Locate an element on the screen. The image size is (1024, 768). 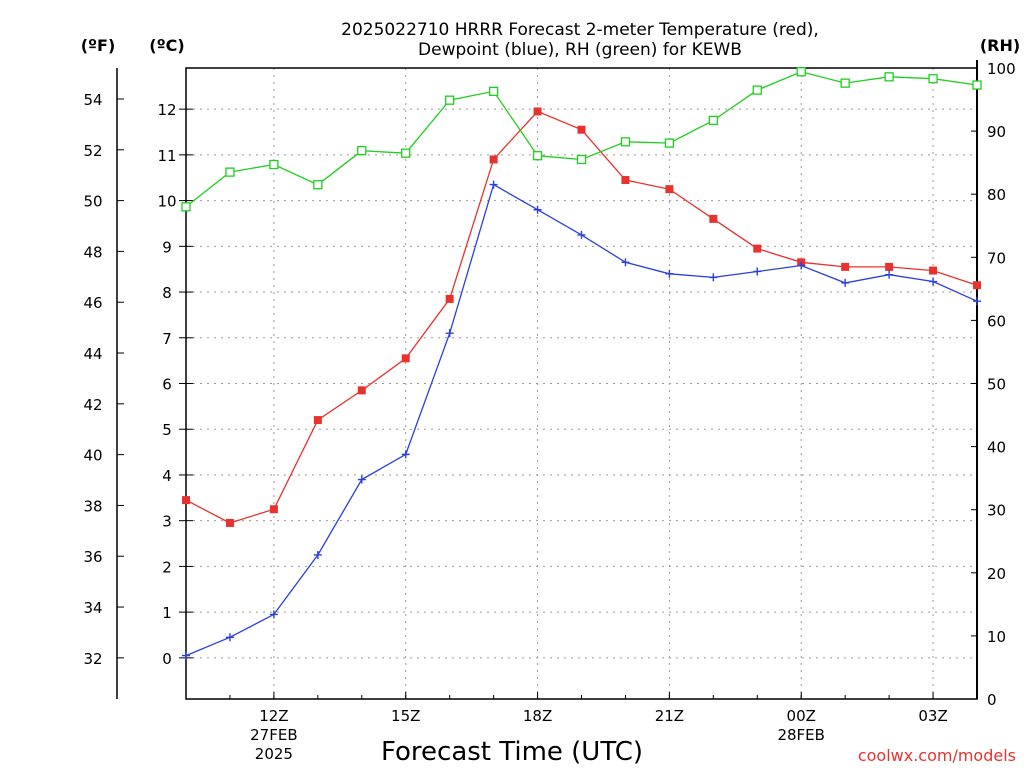
rh-tick-label: 80 is located at coordinates (996, 195).